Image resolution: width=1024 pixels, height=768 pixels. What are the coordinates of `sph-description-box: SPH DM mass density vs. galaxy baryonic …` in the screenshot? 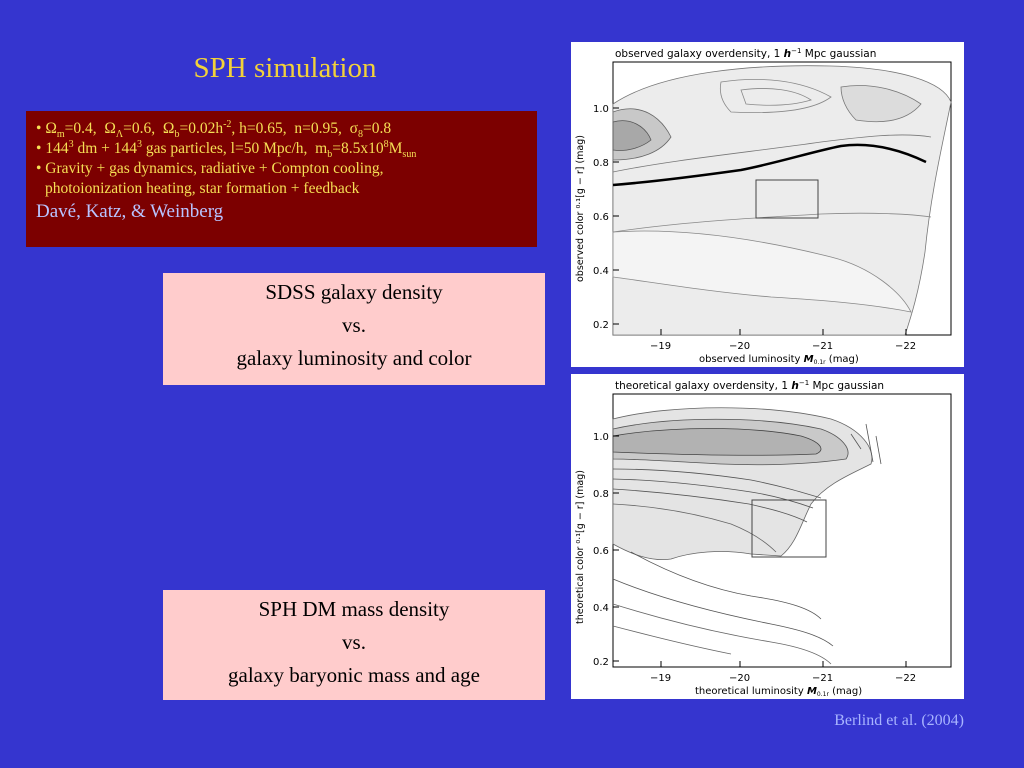 It's located at (354, 645).